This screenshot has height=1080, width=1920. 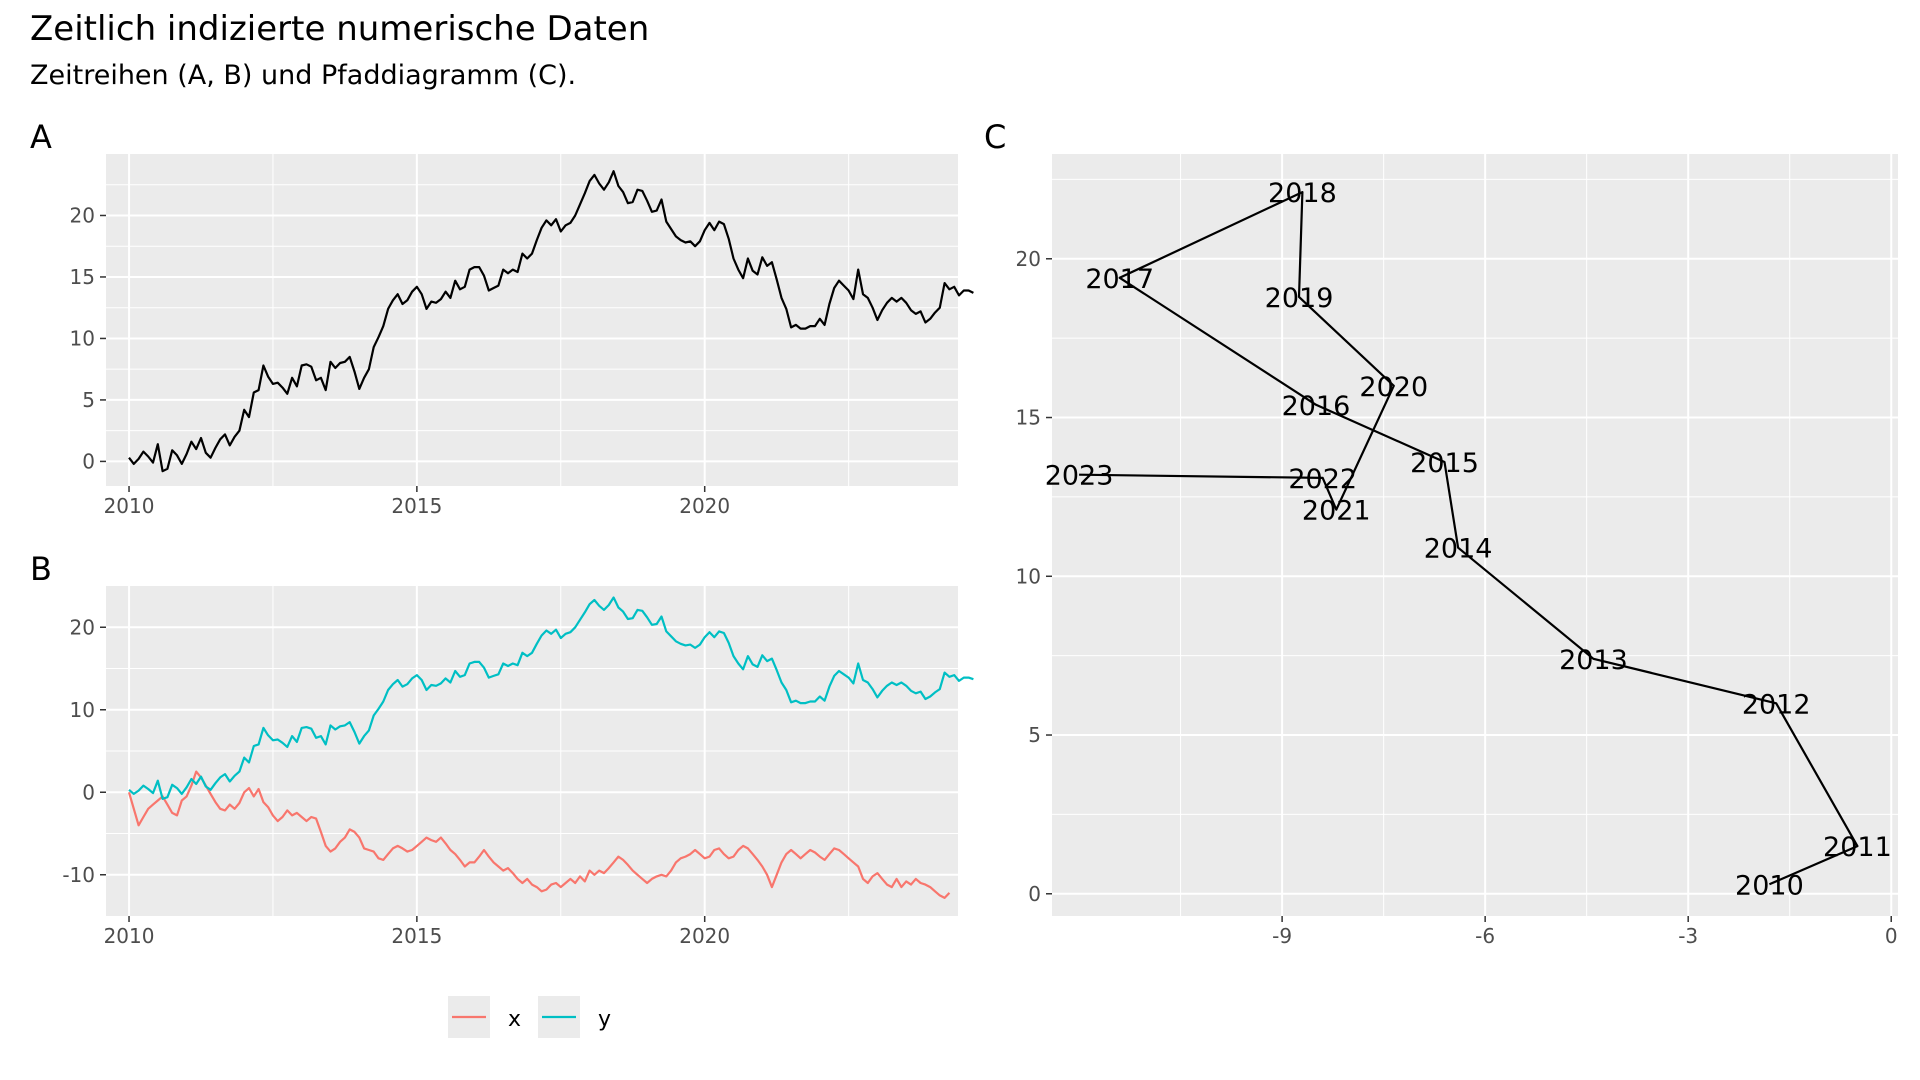 What do you see at coordinates (1857, 847) in the screenshot?
I see `year-label-2011: 2011` at bounding box center [1857, 847].